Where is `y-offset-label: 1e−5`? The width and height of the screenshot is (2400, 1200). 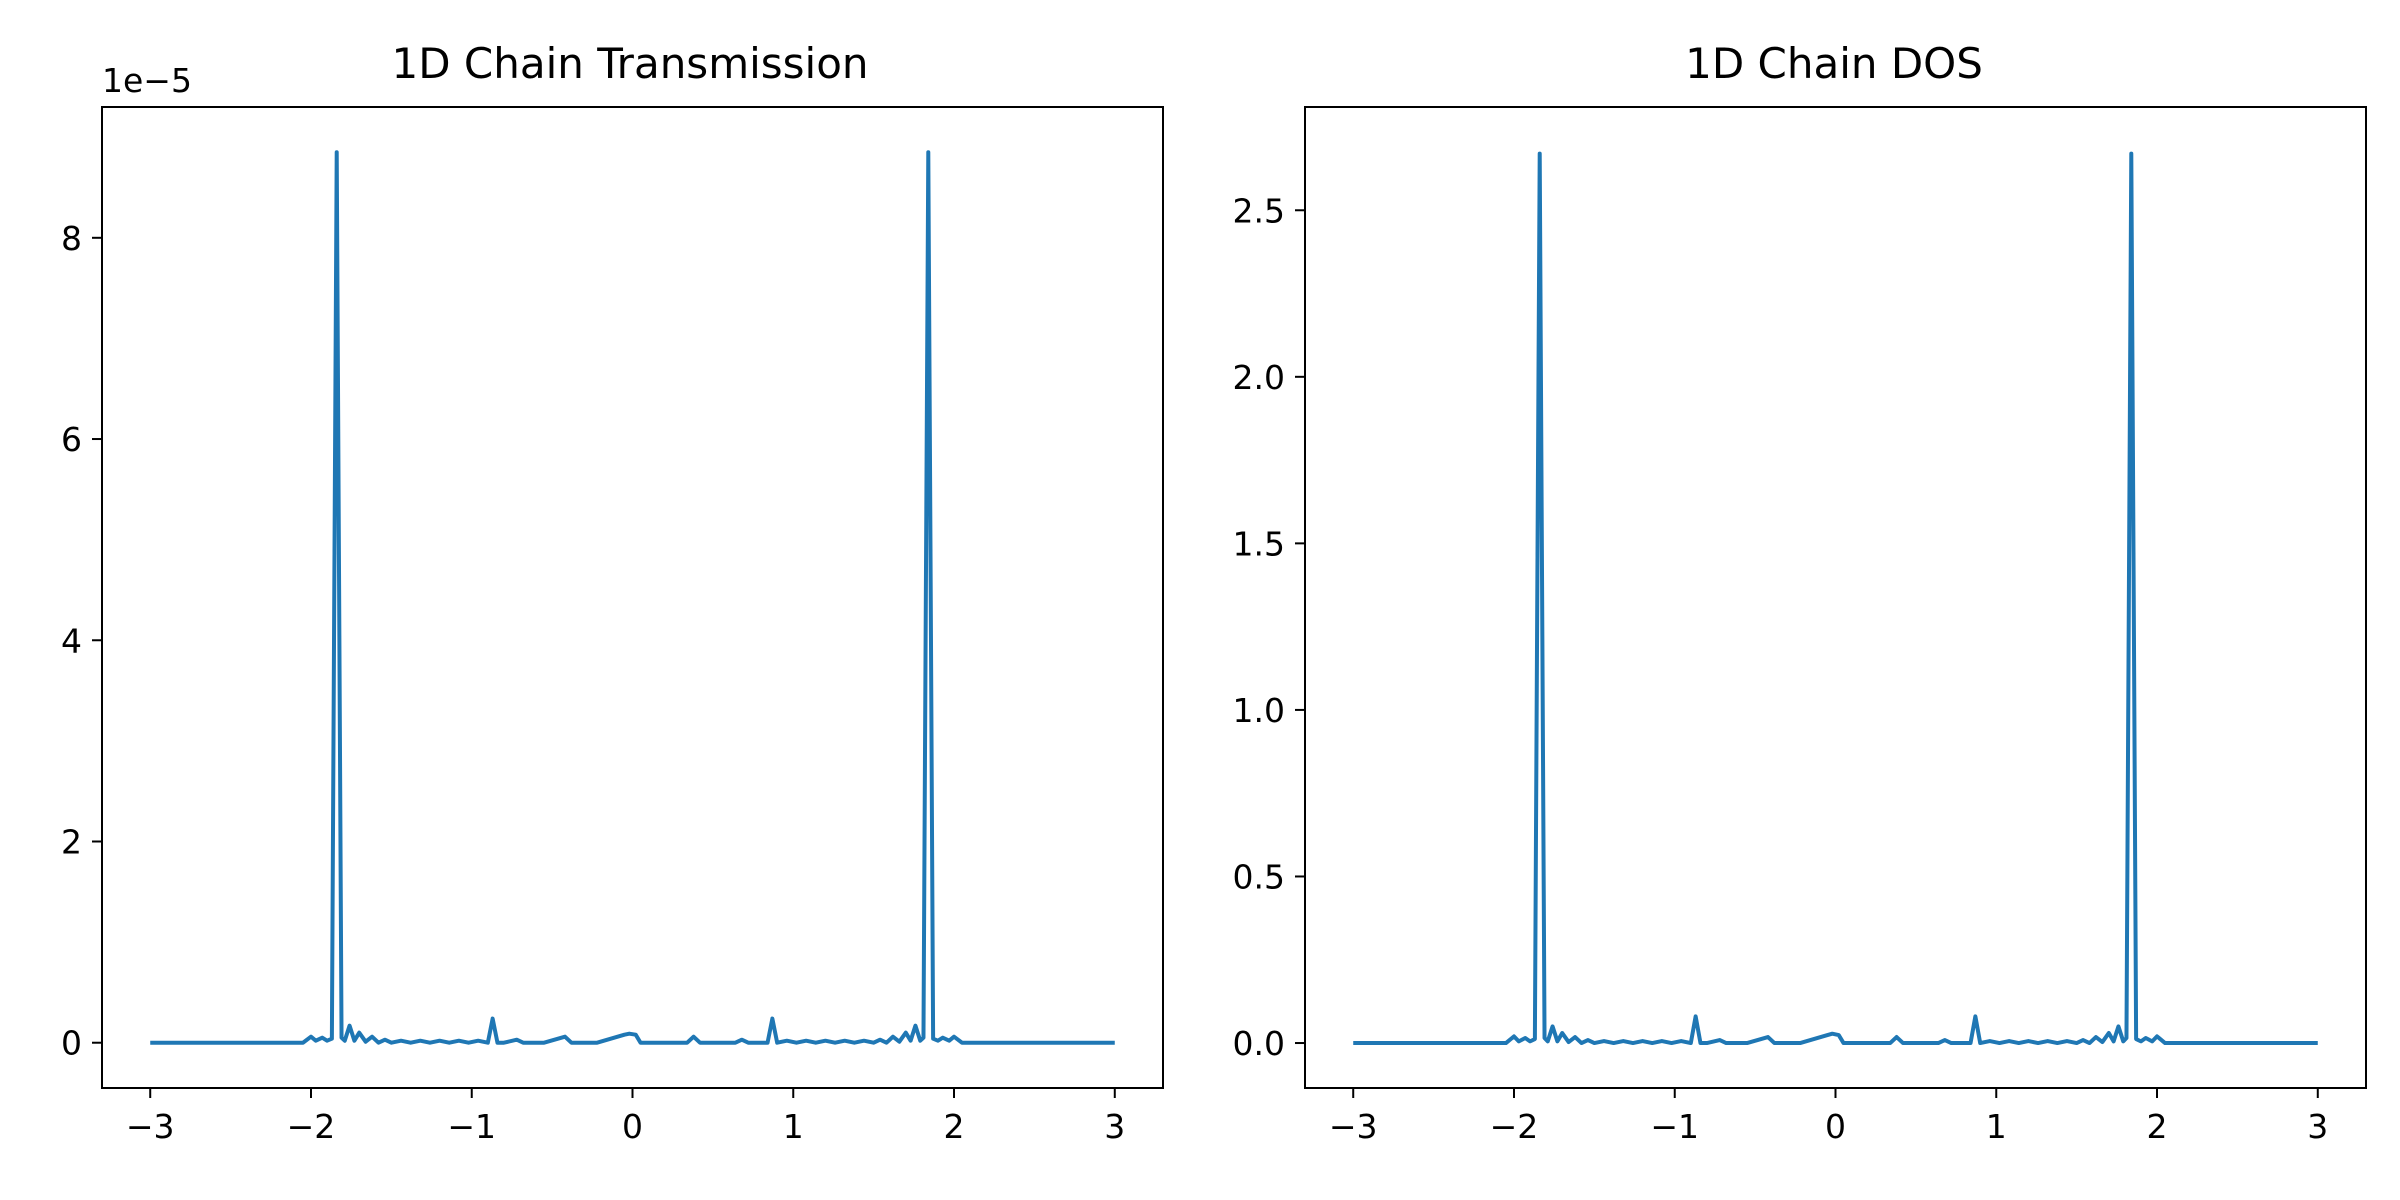
y-offset-label: 1e−5 is located at coordinates (147, 80).